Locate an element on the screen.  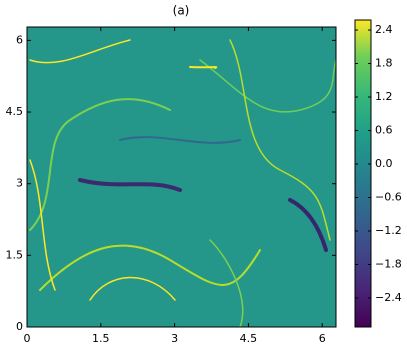
colorbar-tick-label: −1.2 is located at coordinates (388, 230).